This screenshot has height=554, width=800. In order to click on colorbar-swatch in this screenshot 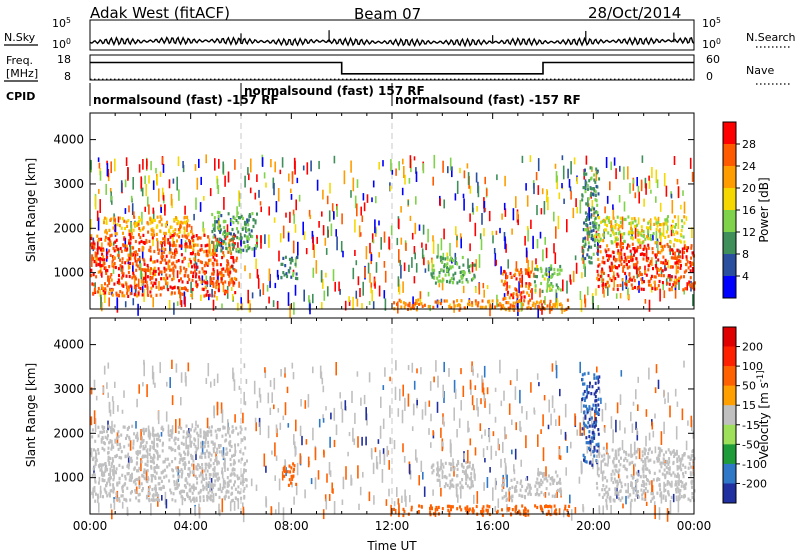, I will do `click(729, 243)`.